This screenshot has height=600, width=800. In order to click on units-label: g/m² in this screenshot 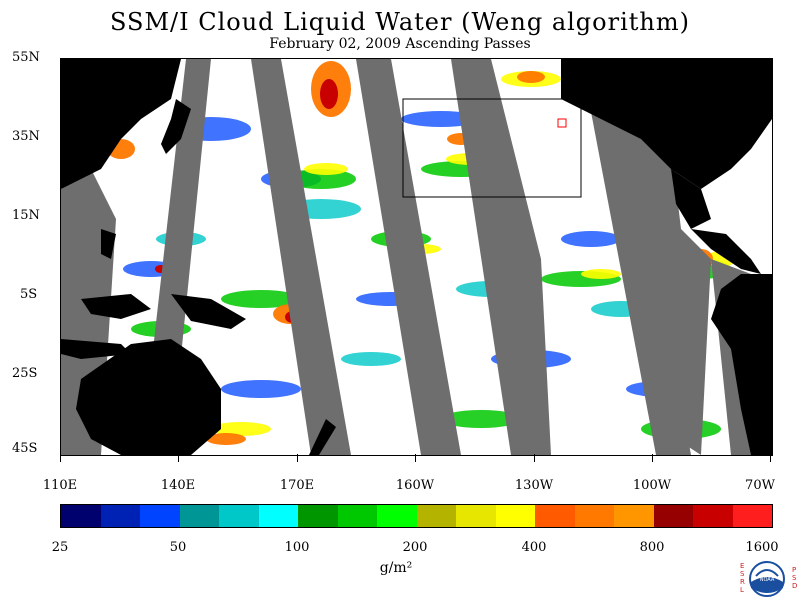, I will do `click(396, 568)`.